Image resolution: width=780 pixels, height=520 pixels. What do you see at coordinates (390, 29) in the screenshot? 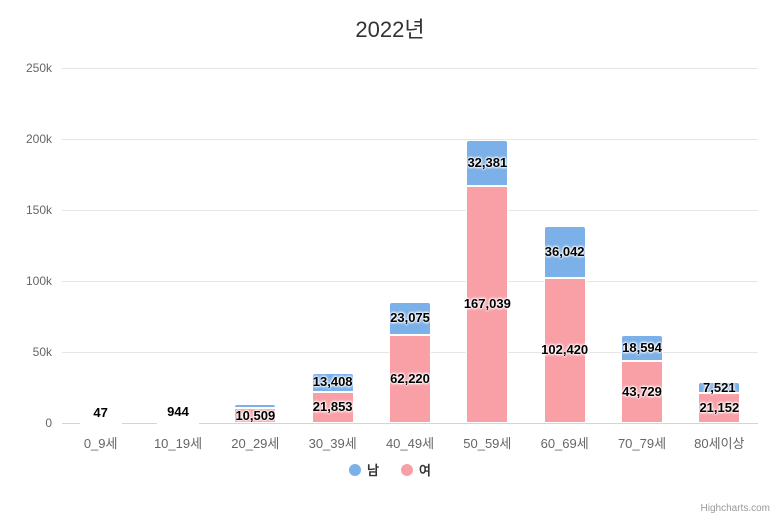
I see `chart-title: 2022년` at bounding box center [390, 29].